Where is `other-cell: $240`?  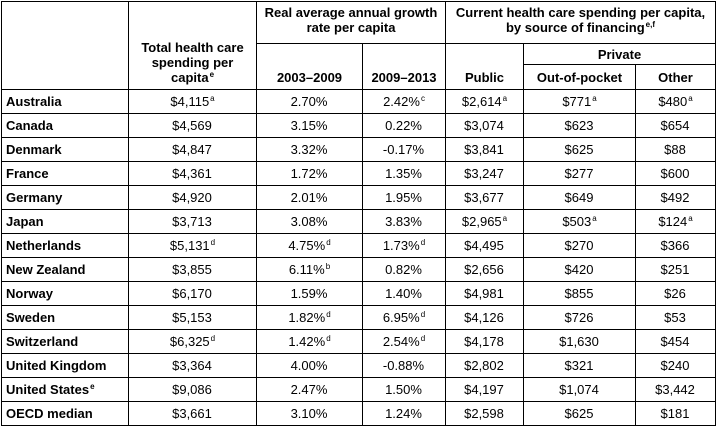
other-cell: $240 is located at coordinates (675, 365).